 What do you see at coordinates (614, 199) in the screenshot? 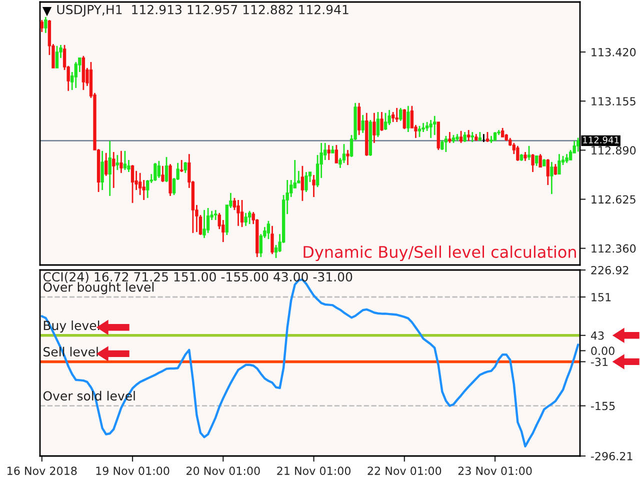
I see `y-tick-label: 112.625` at bounding box center [614, 199].